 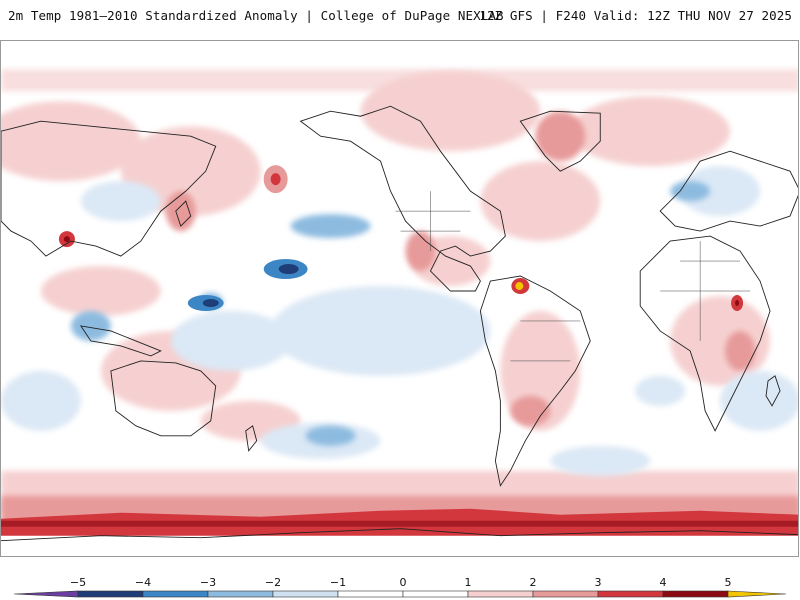 I want to click on colorbar-arrow-right, so click(x=757, y=594).